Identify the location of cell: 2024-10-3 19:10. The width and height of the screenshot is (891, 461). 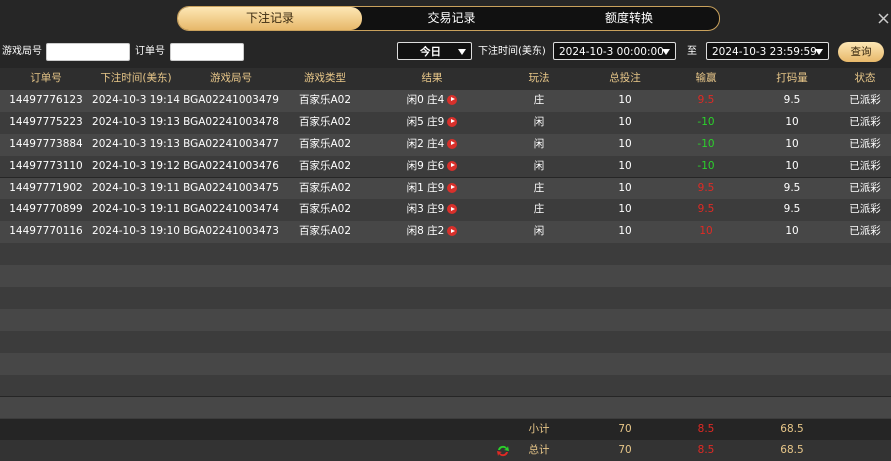
(136, 231).